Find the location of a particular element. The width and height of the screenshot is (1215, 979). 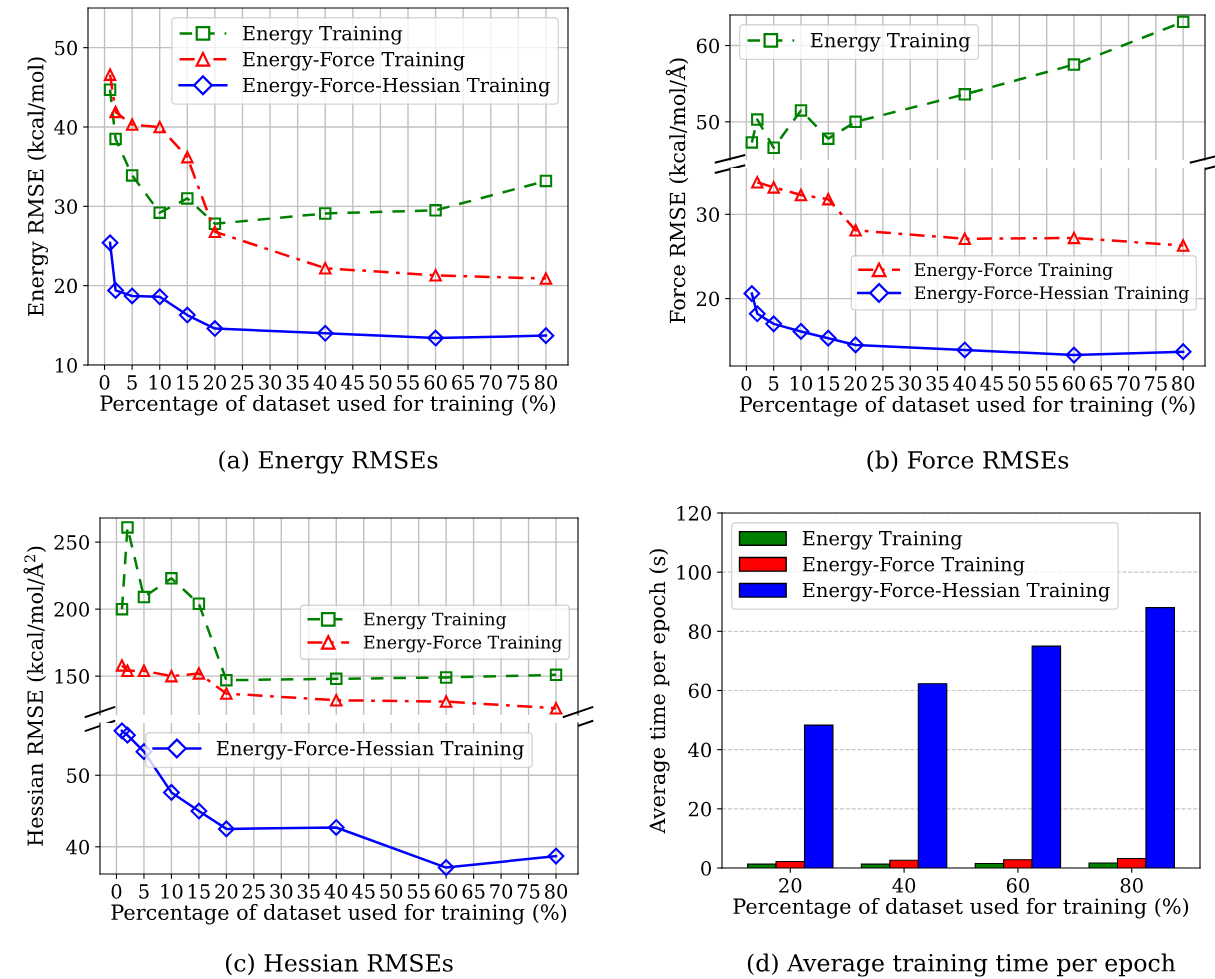

y-tick-label: 60 is located at coordinates (699, 691).